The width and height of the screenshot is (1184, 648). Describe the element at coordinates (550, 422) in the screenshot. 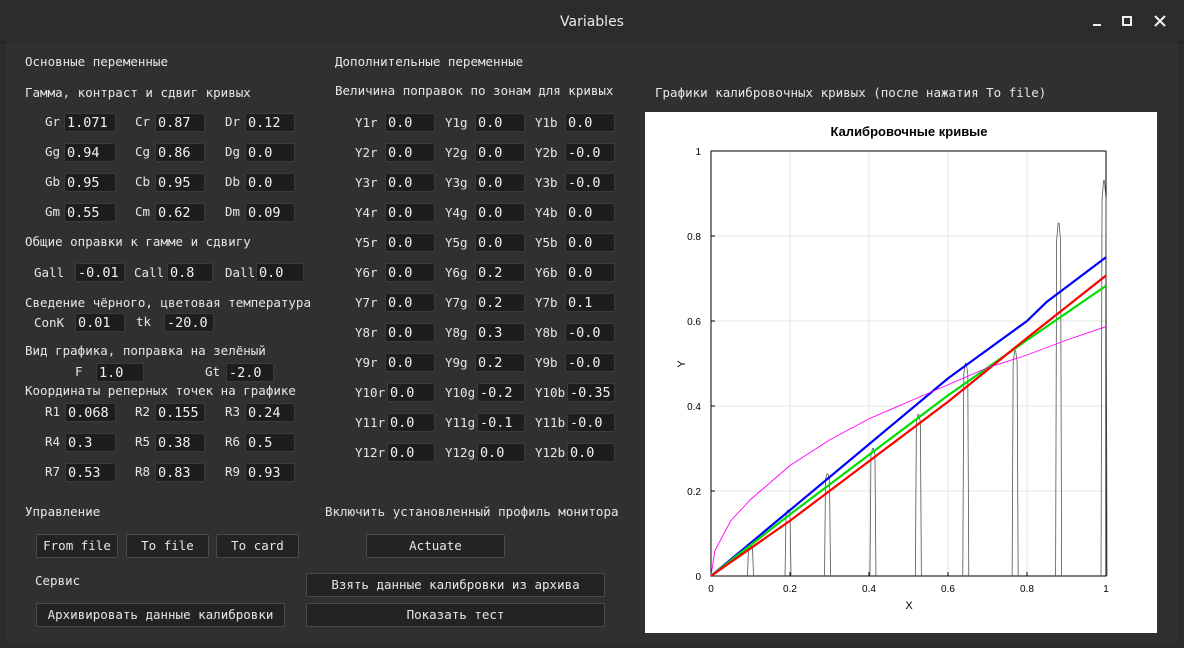

I see `zone-label: Y11b` at that location.